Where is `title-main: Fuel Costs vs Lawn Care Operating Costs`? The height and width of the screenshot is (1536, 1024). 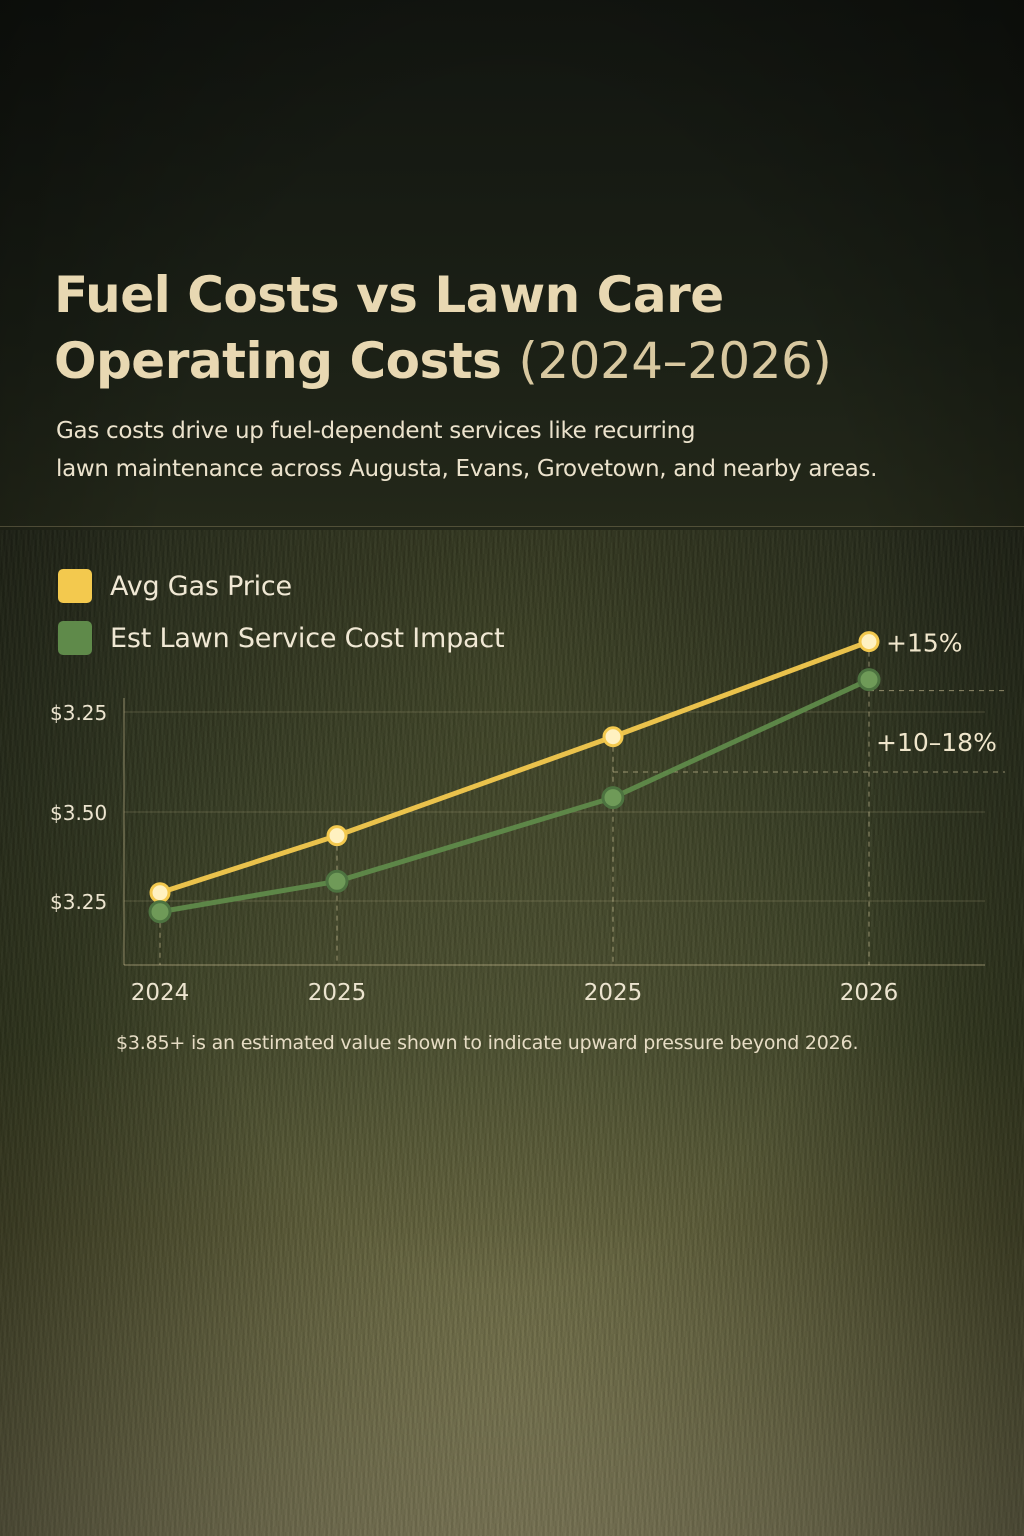
title-main: Fuel Costs vs Lawn Care Operating Costs is located at coordinates (389, 328).